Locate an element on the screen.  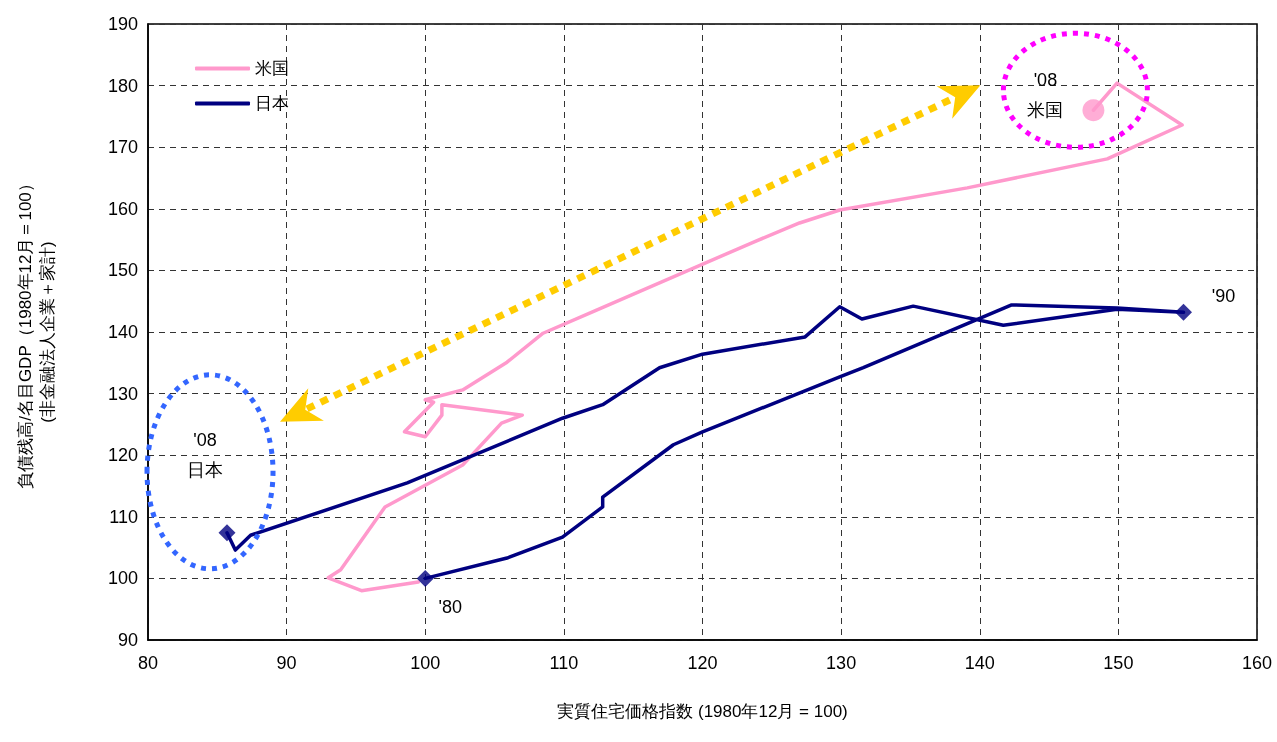
x-tick-label: 150 is located at coordinates (1118, 663).